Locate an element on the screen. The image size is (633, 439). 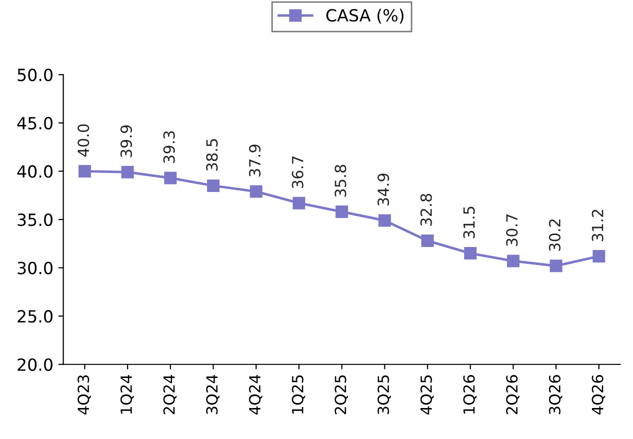
x-tick-label: 1Q26 is located at coordinates (470, 394).